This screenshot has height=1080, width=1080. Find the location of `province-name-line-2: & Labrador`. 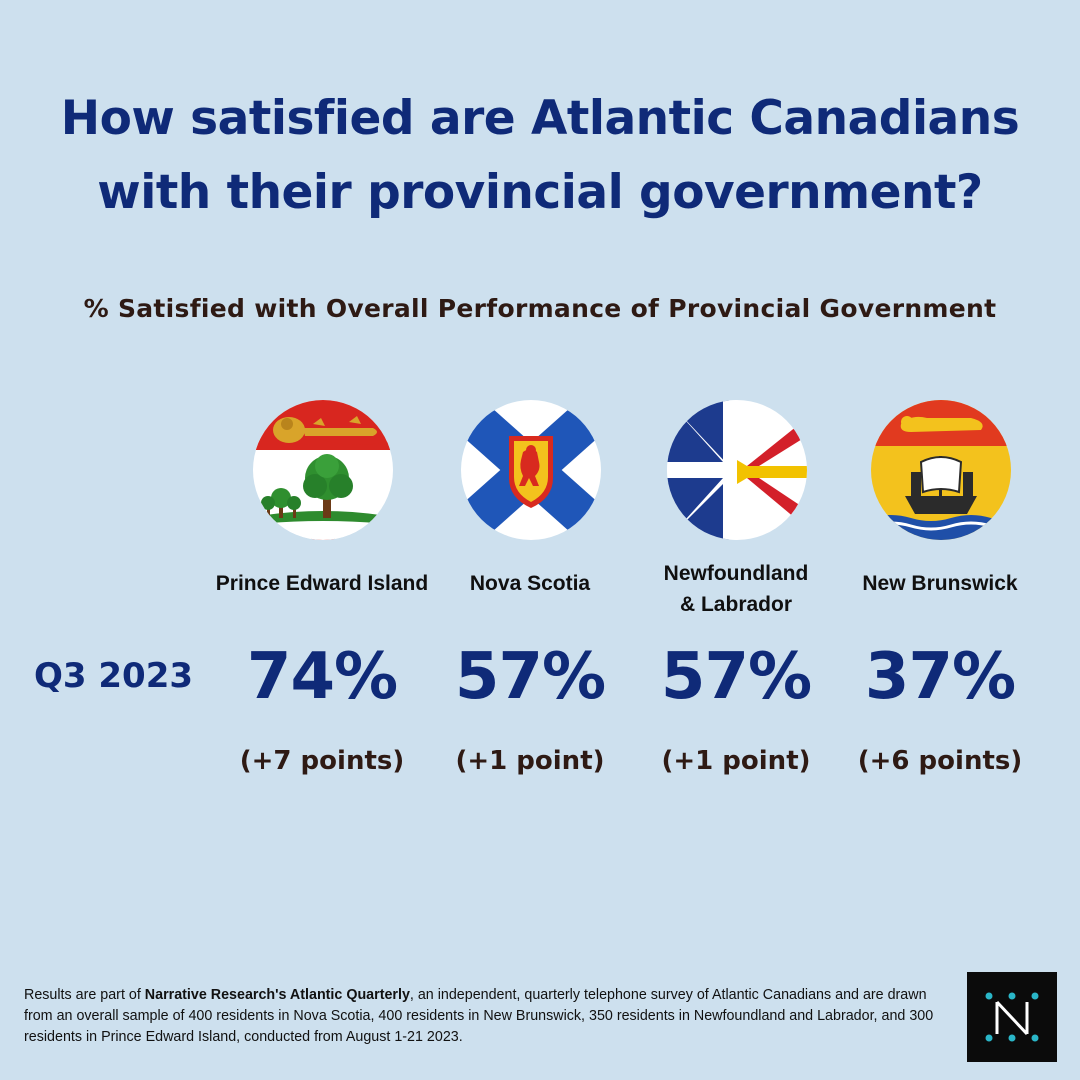

province-name-line-2: & Labrador is located at coordinates (735, 604).